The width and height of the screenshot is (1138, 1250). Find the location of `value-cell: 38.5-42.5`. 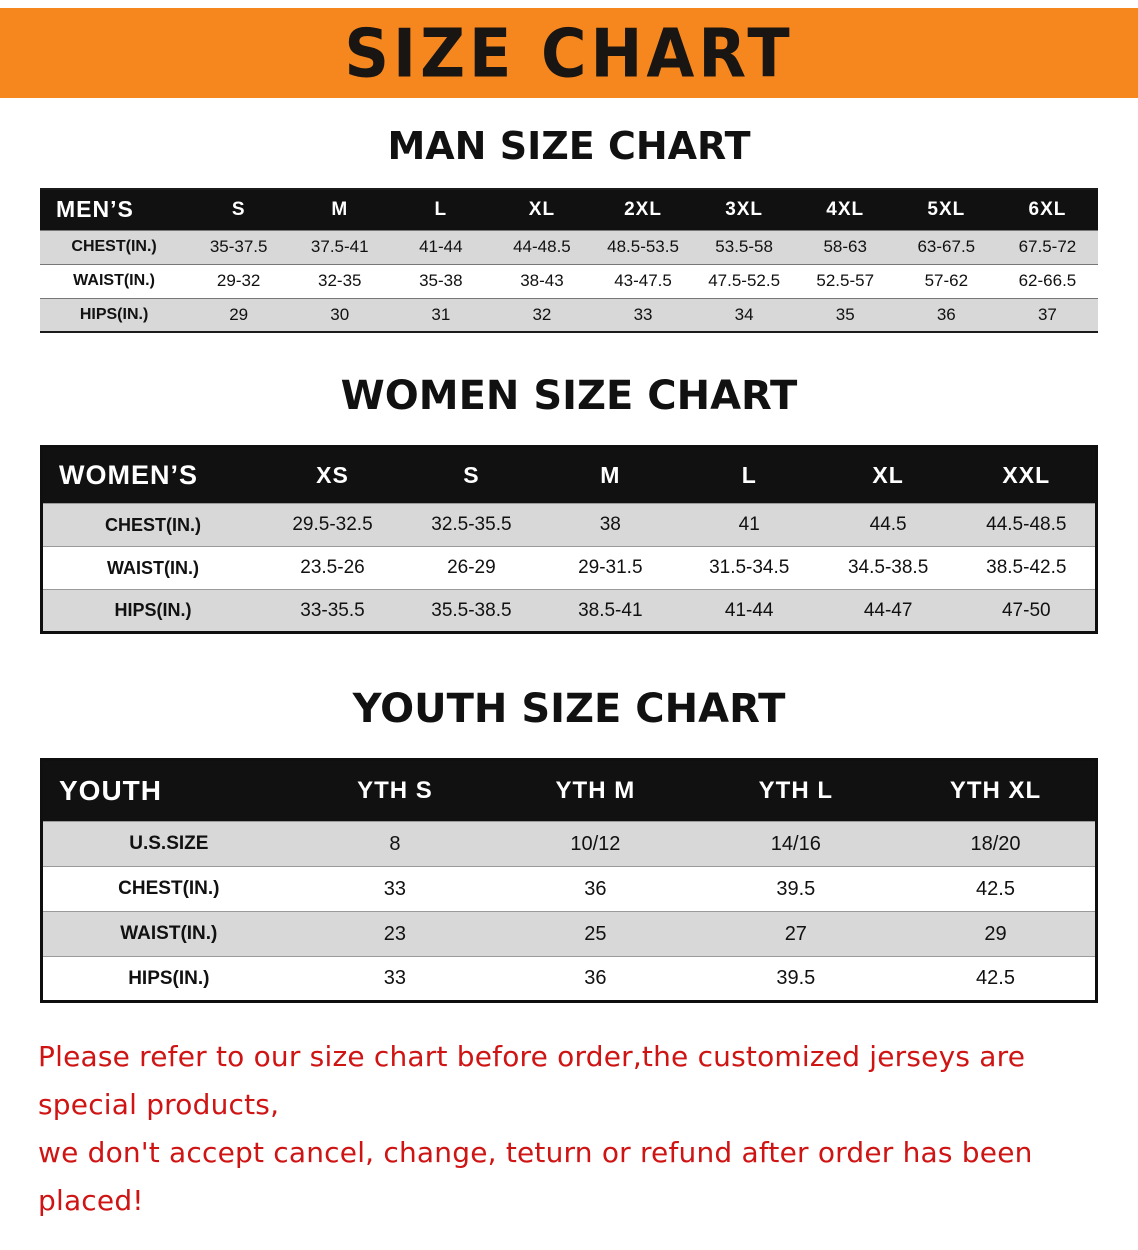

value-cell: 38.5-42.5 is located at coordinates (1027, 568).